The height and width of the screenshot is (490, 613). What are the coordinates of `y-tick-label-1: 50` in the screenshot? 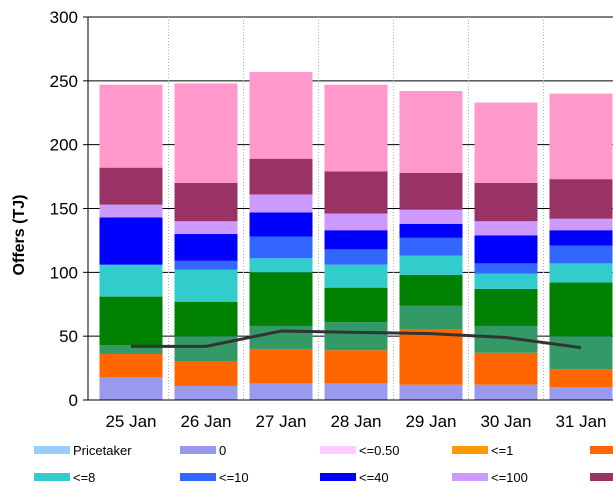 It's located at (68, 336).